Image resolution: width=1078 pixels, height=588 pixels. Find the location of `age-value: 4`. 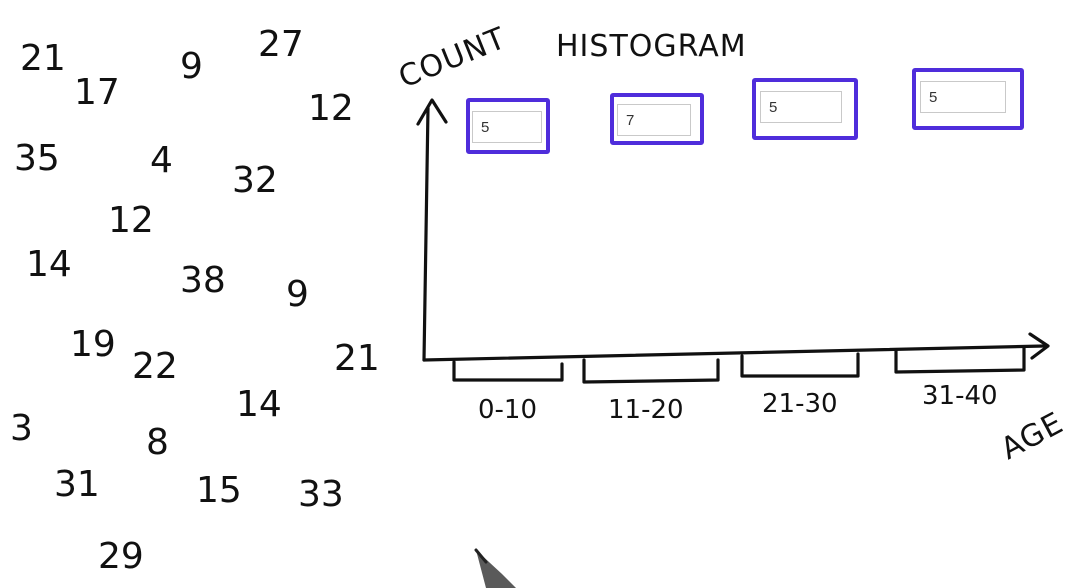

age-value: 4 is located at coordinates (161, 160).